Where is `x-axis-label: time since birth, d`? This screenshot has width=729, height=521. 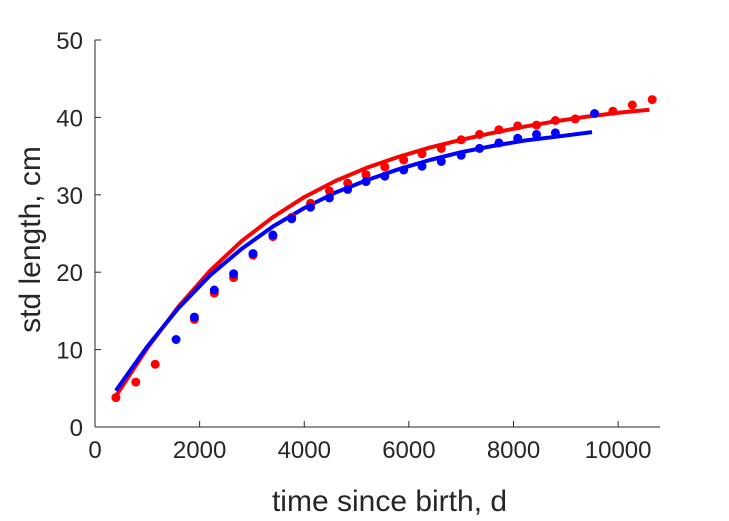 x-axis-label: time since birth, d is located at coordinates (389, 501).